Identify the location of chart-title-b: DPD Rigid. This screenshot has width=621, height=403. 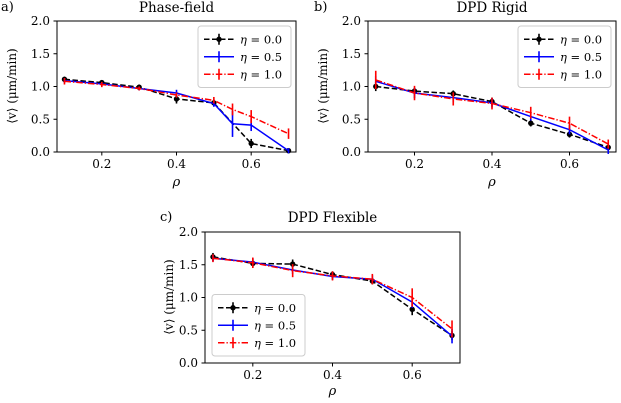
(492, 8).